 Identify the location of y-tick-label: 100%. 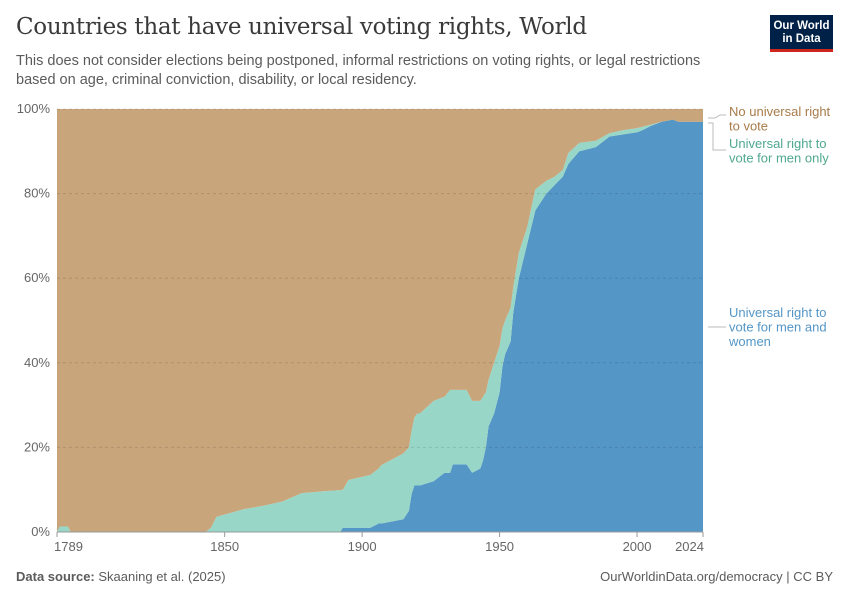
(34, 108).